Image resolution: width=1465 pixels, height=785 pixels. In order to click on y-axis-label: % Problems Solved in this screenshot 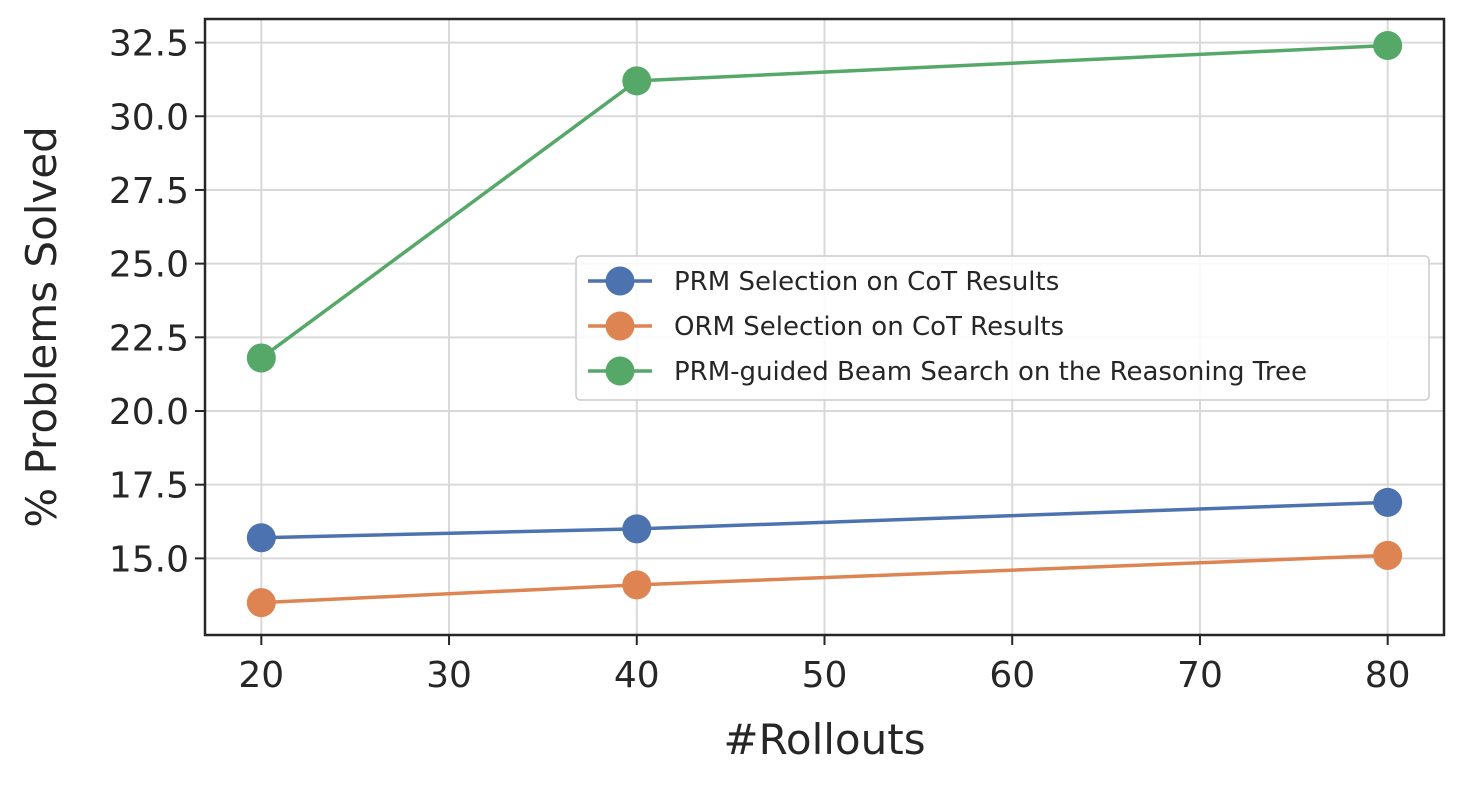, I will do `click(41, 327)`.